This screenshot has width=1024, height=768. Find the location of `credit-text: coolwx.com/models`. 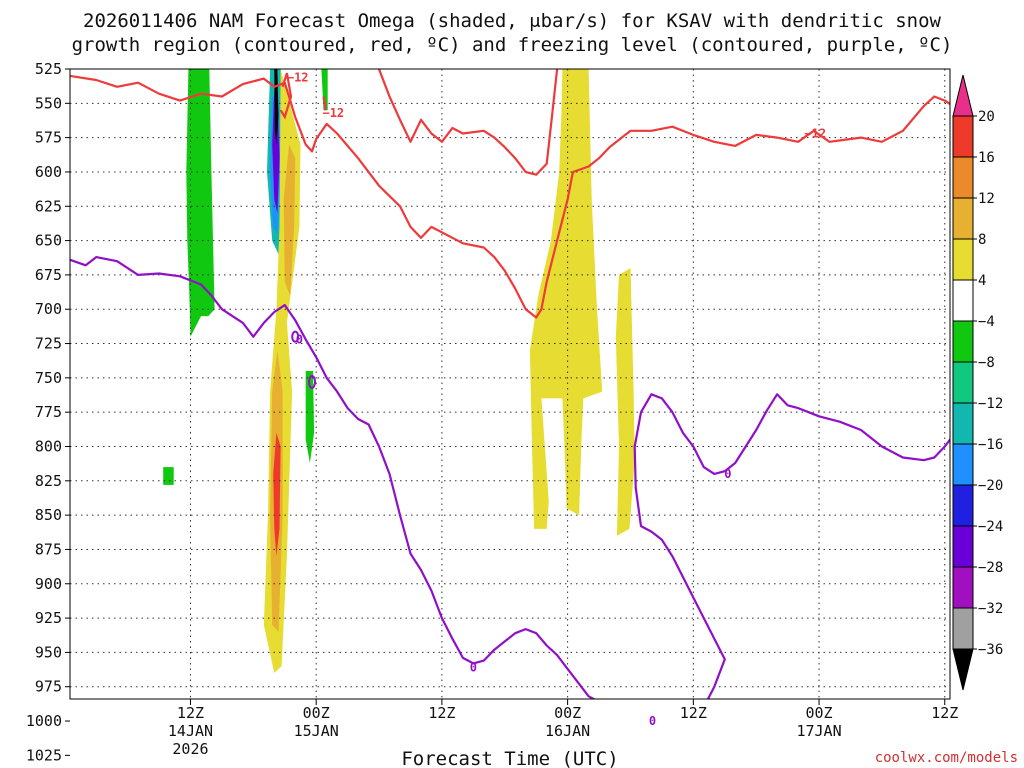

credit-text: coolwx.com/models is located at coordinates (946, 758).